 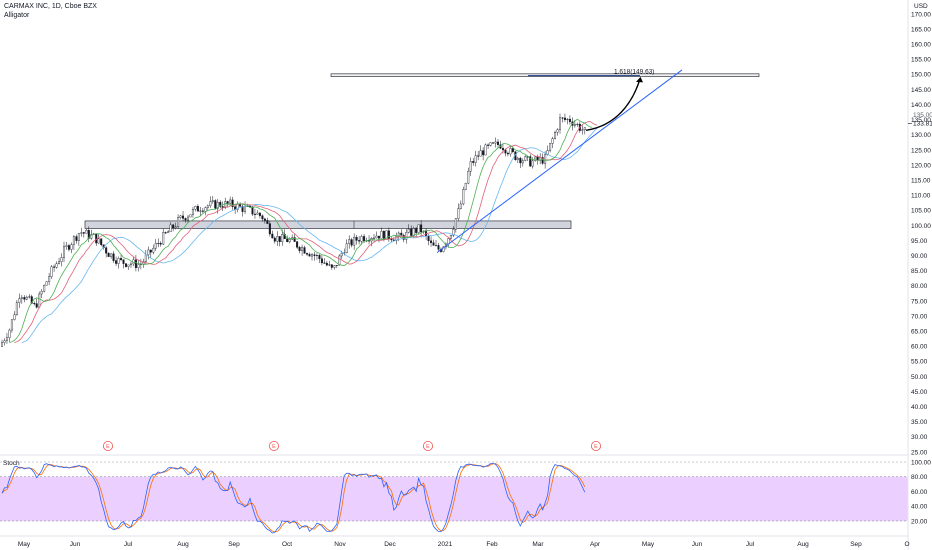 What do you see at coordinates (919, 256) in the screenshot?
I see `price-tick-label: 90.00` at bounding box center [919, 256].